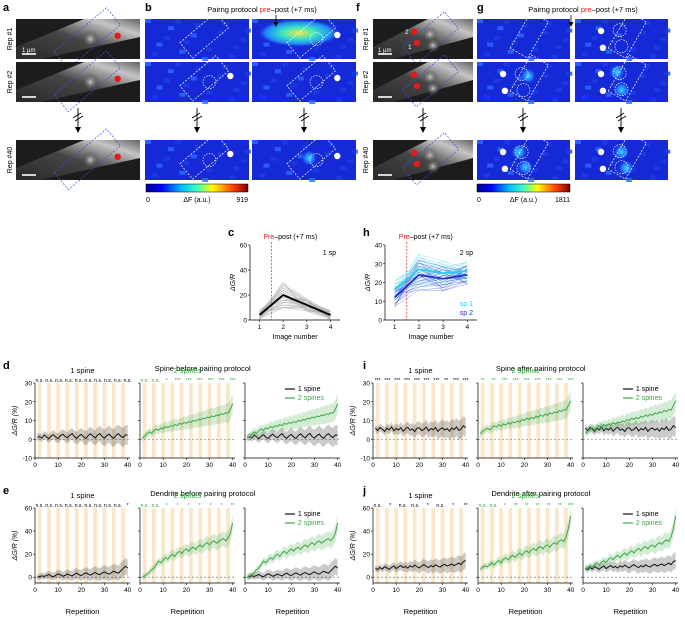  What do you see at coordinates (523, 200) in the screenshot?
I see `colorbar-label: ΔF (a.u.)` at bounding box center [523, 200].